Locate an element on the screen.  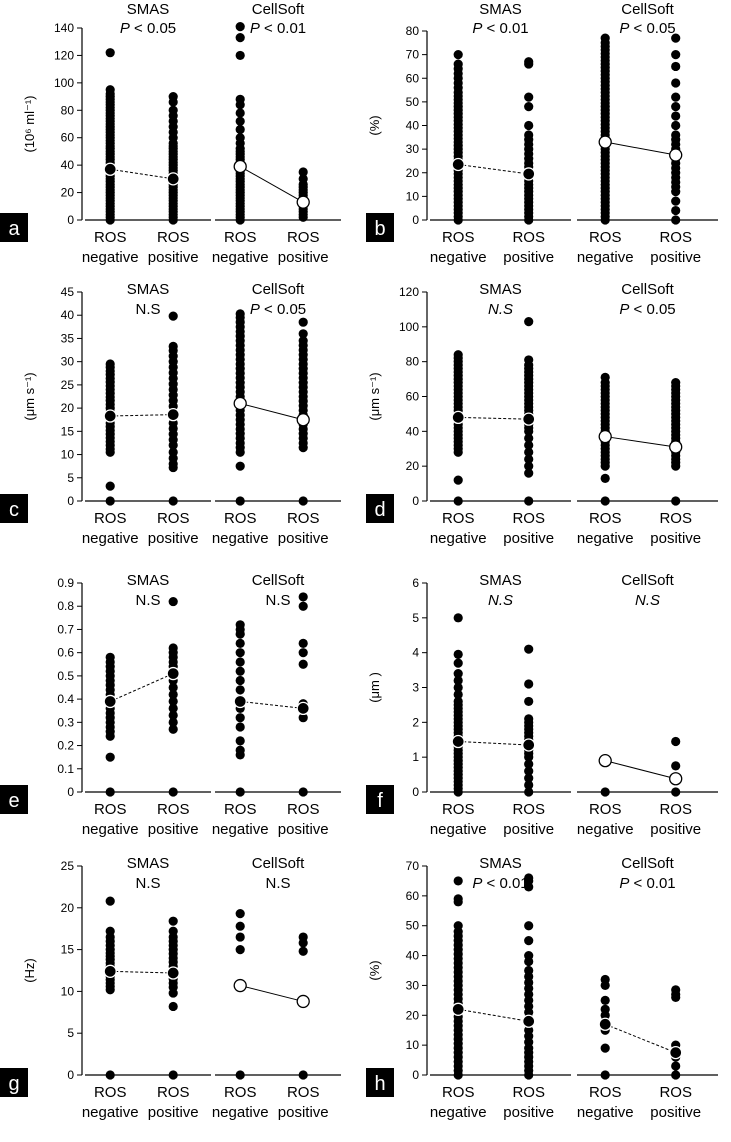
p-threshold: < 0.05 is located at coordinates (153, 28).